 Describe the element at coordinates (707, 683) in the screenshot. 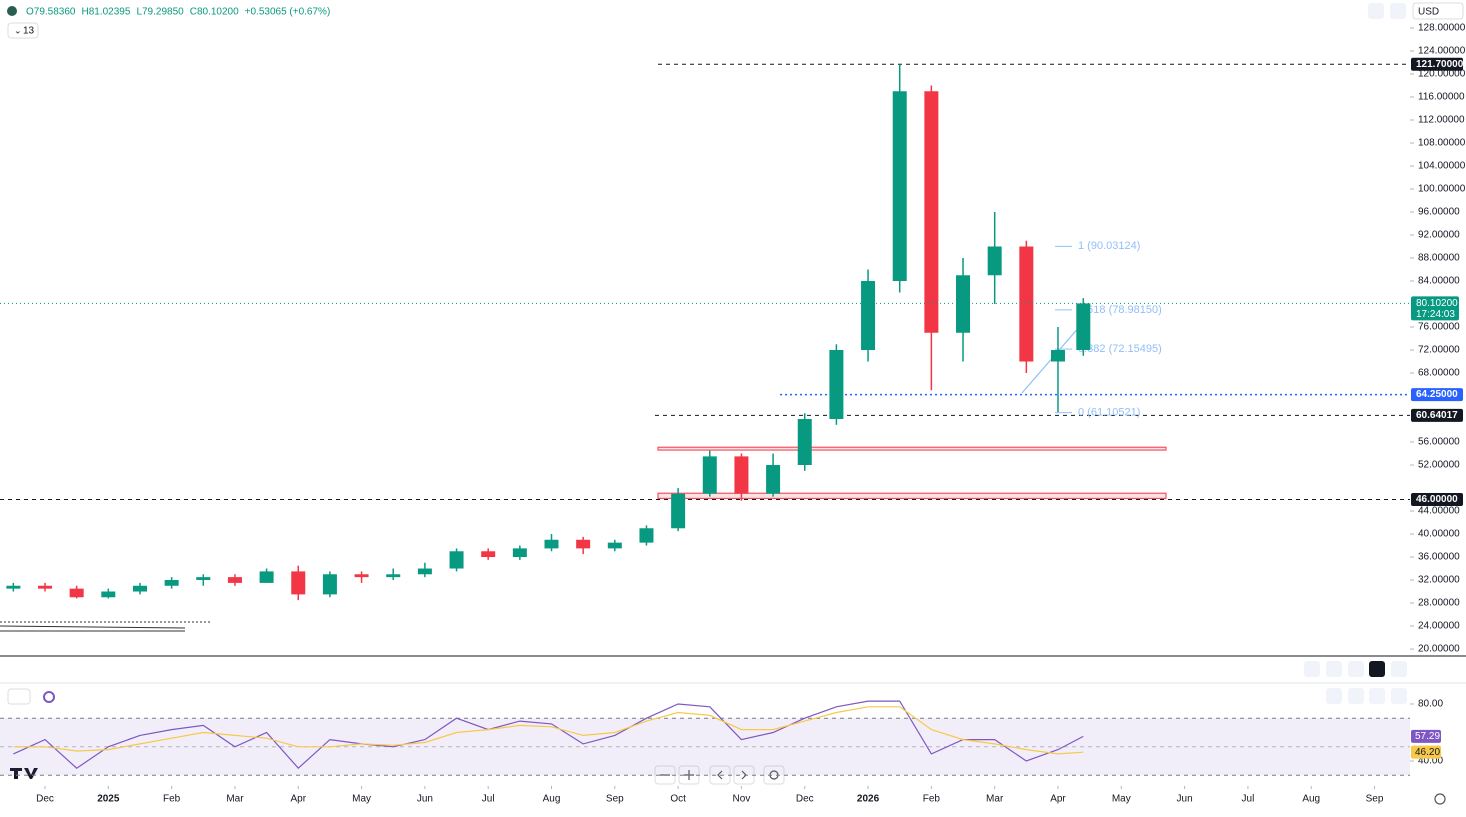

I see `pane-toolbar` at that location.